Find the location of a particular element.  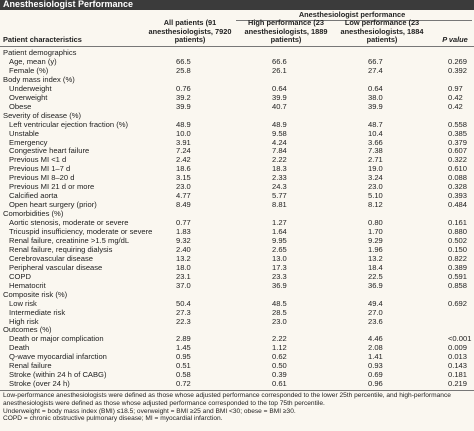

cell: 4.46 is located at coordinates (375, 339).